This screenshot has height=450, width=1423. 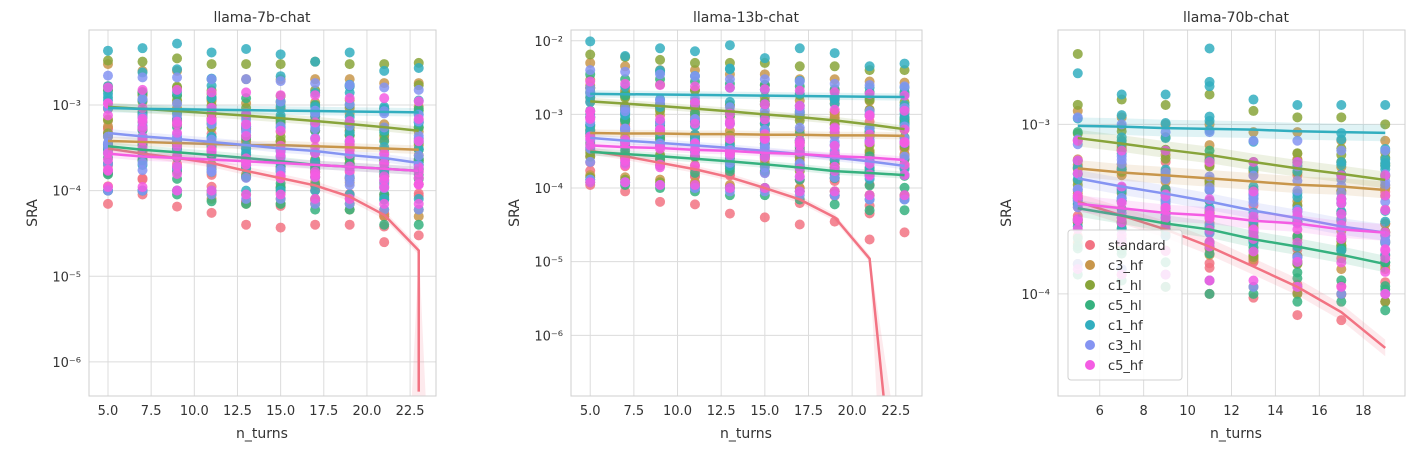 I want to click on legend: standard c3_hf c1_hl c5_hl c1_hf c3_hl c5_hf, so click(x=1125, y=305).